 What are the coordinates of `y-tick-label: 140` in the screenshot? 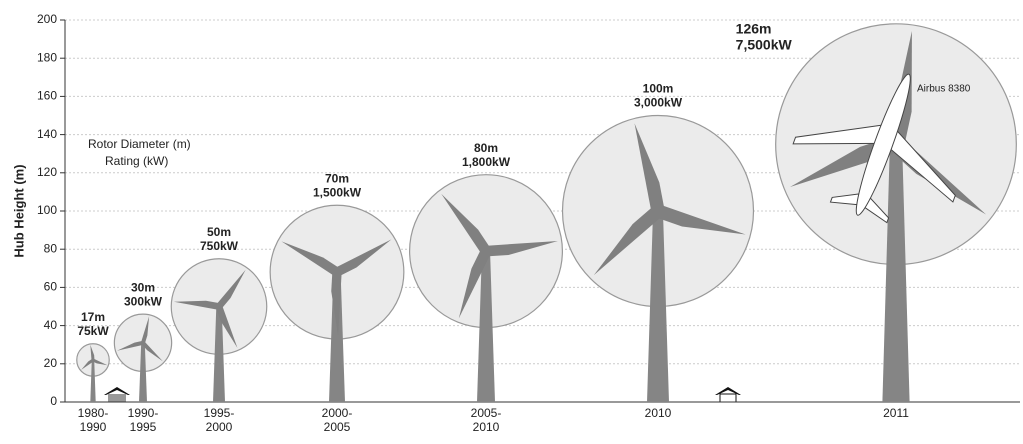 It's located at (47, 134).